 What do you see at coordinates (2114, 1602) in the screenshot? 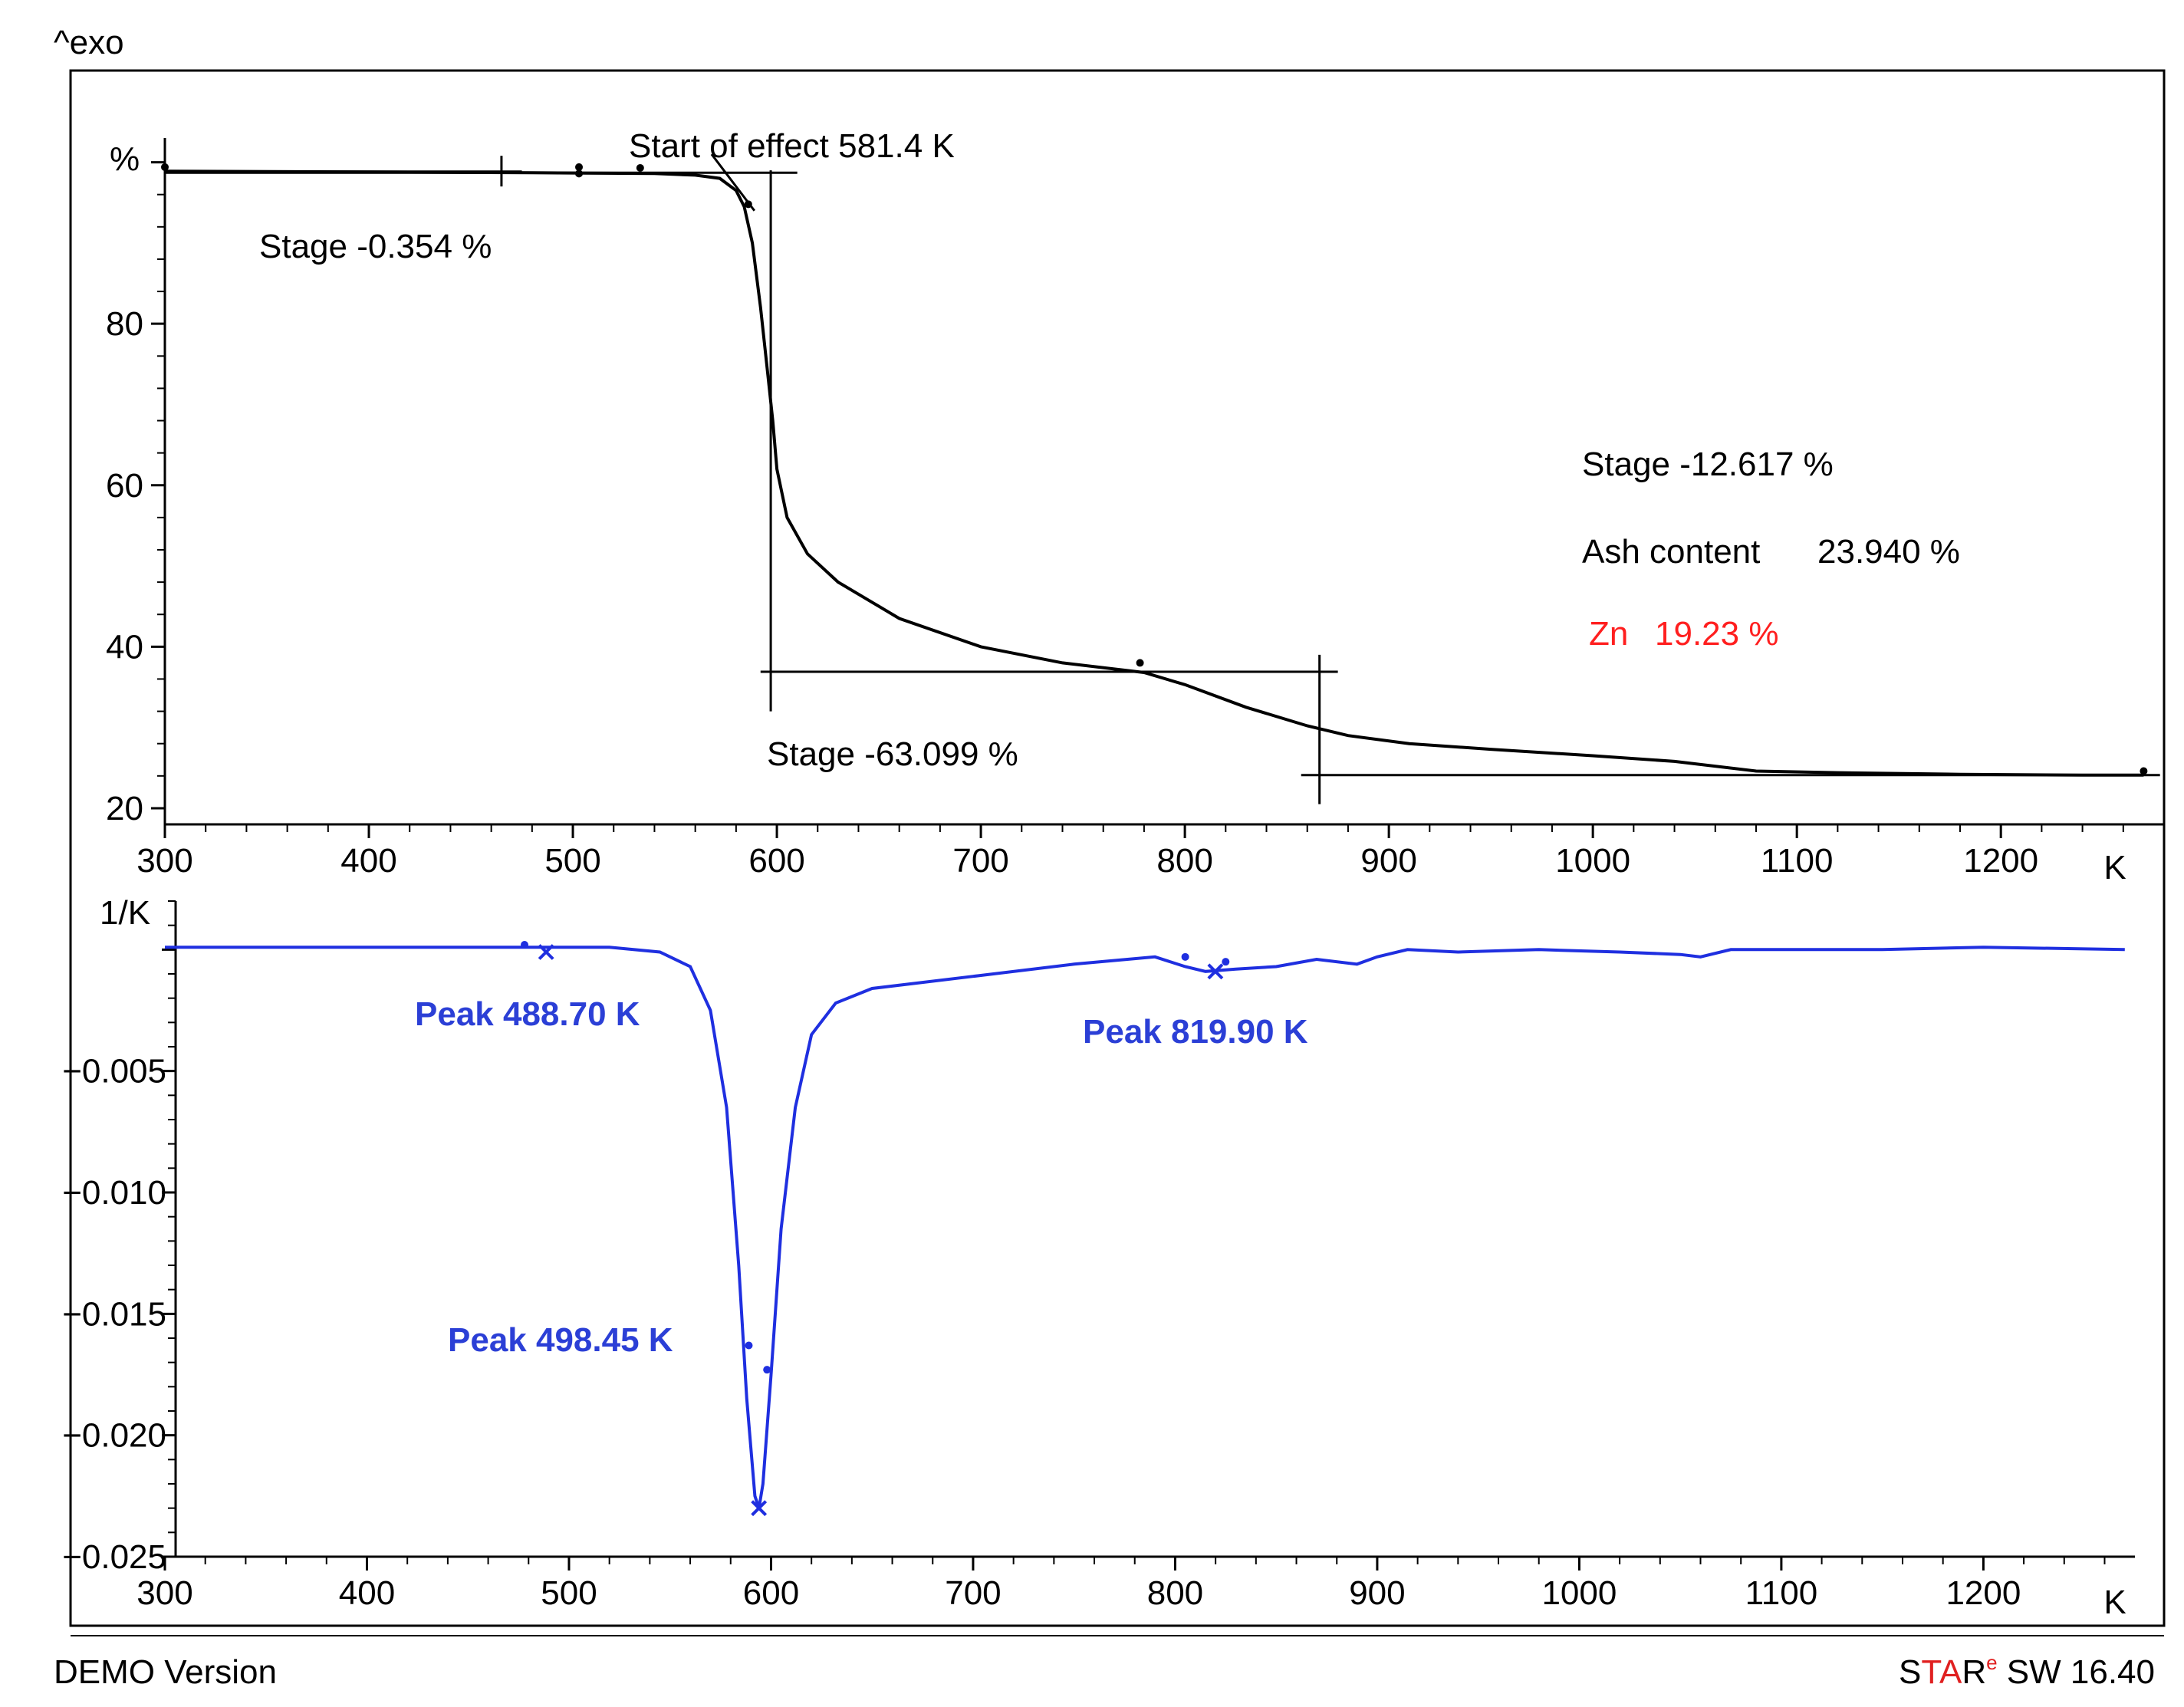
I see `dtg-x-unit-label: K` at bounding box center [2114, 1602].